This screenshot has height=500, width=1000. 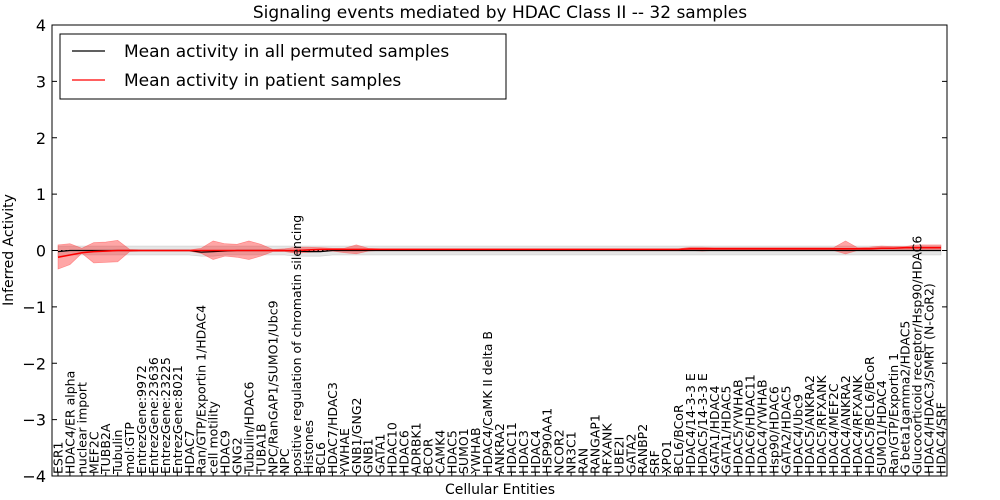 I want to click on x-tick-label: Histones, so click(x=308, y=447).